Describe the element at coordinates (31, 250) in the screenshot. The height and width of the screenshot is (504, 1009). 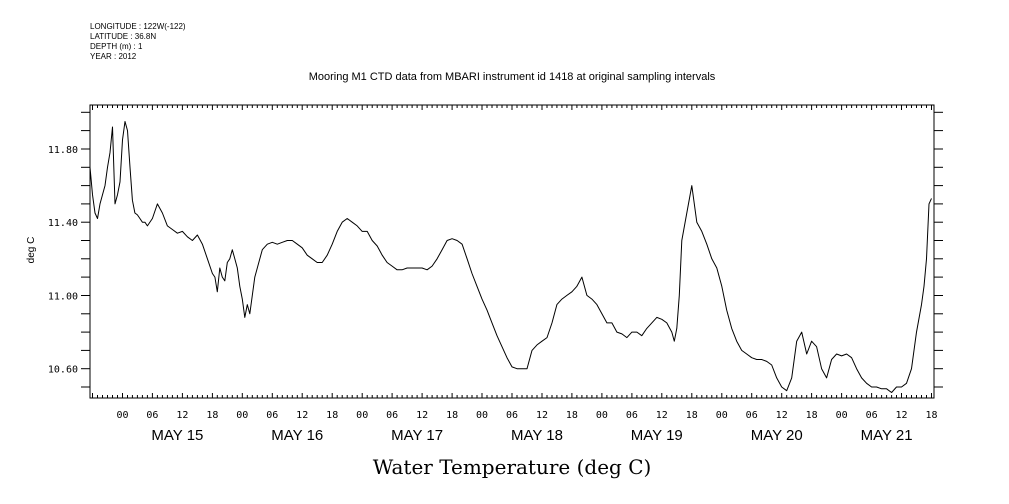
I see `y-axis-label: deg C` at that location.